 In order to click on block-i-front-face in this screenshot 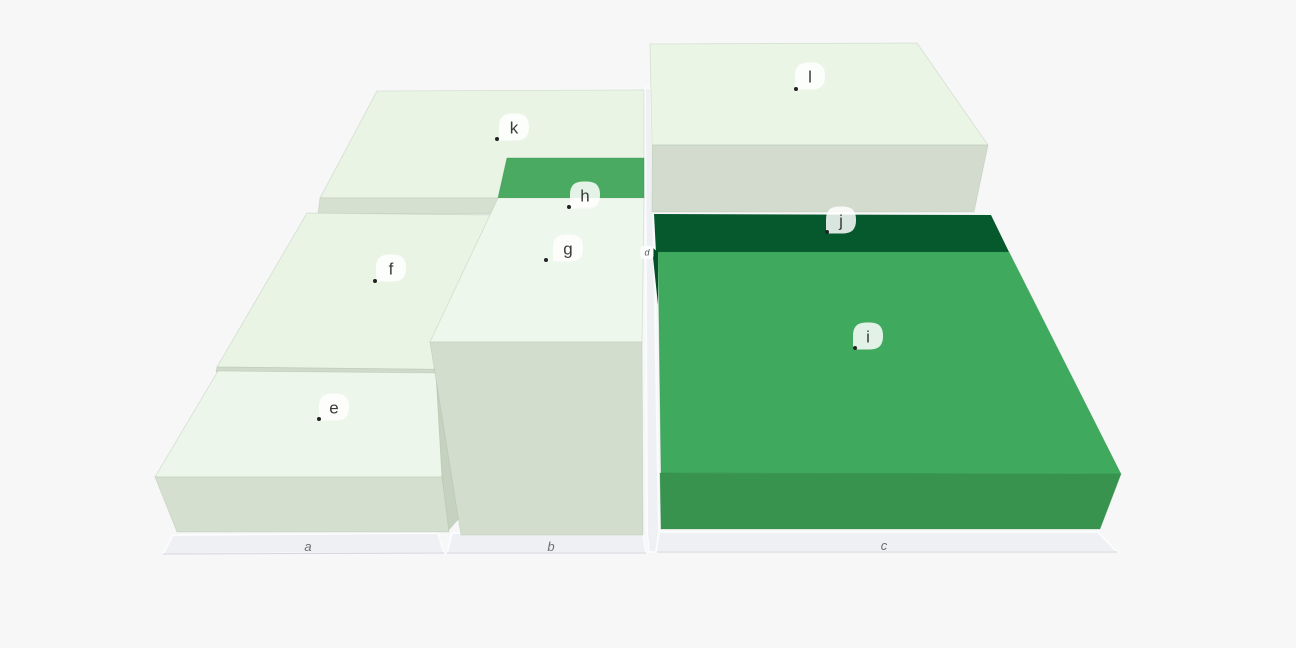, I will do `click(890, 501)`.